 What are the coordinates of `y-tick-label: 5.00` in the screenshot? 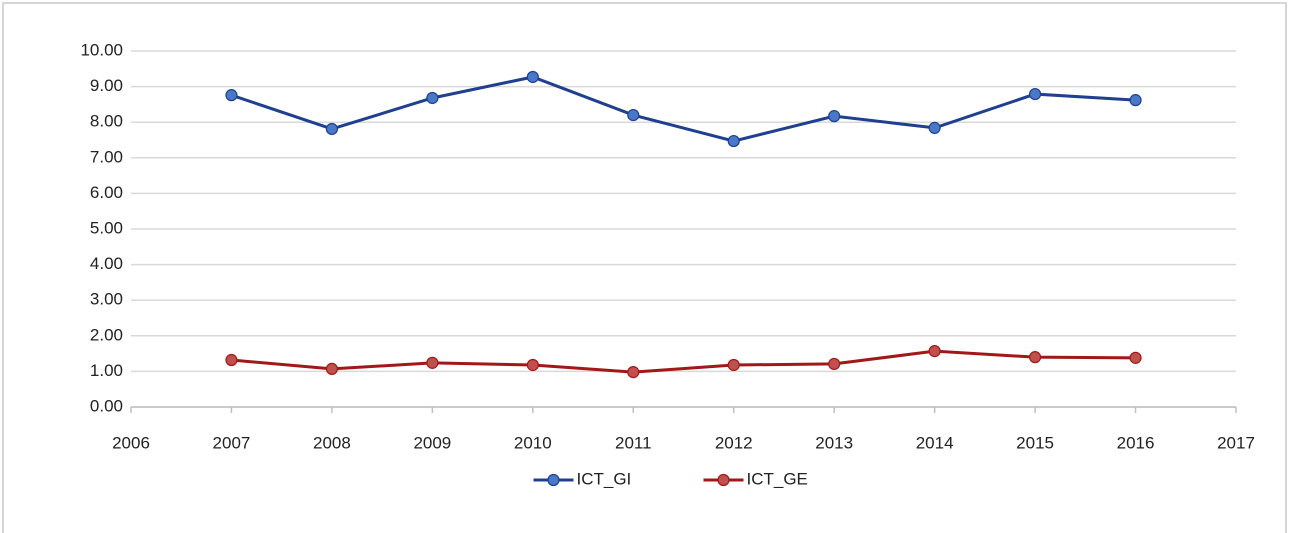 It's located at (106, 227).